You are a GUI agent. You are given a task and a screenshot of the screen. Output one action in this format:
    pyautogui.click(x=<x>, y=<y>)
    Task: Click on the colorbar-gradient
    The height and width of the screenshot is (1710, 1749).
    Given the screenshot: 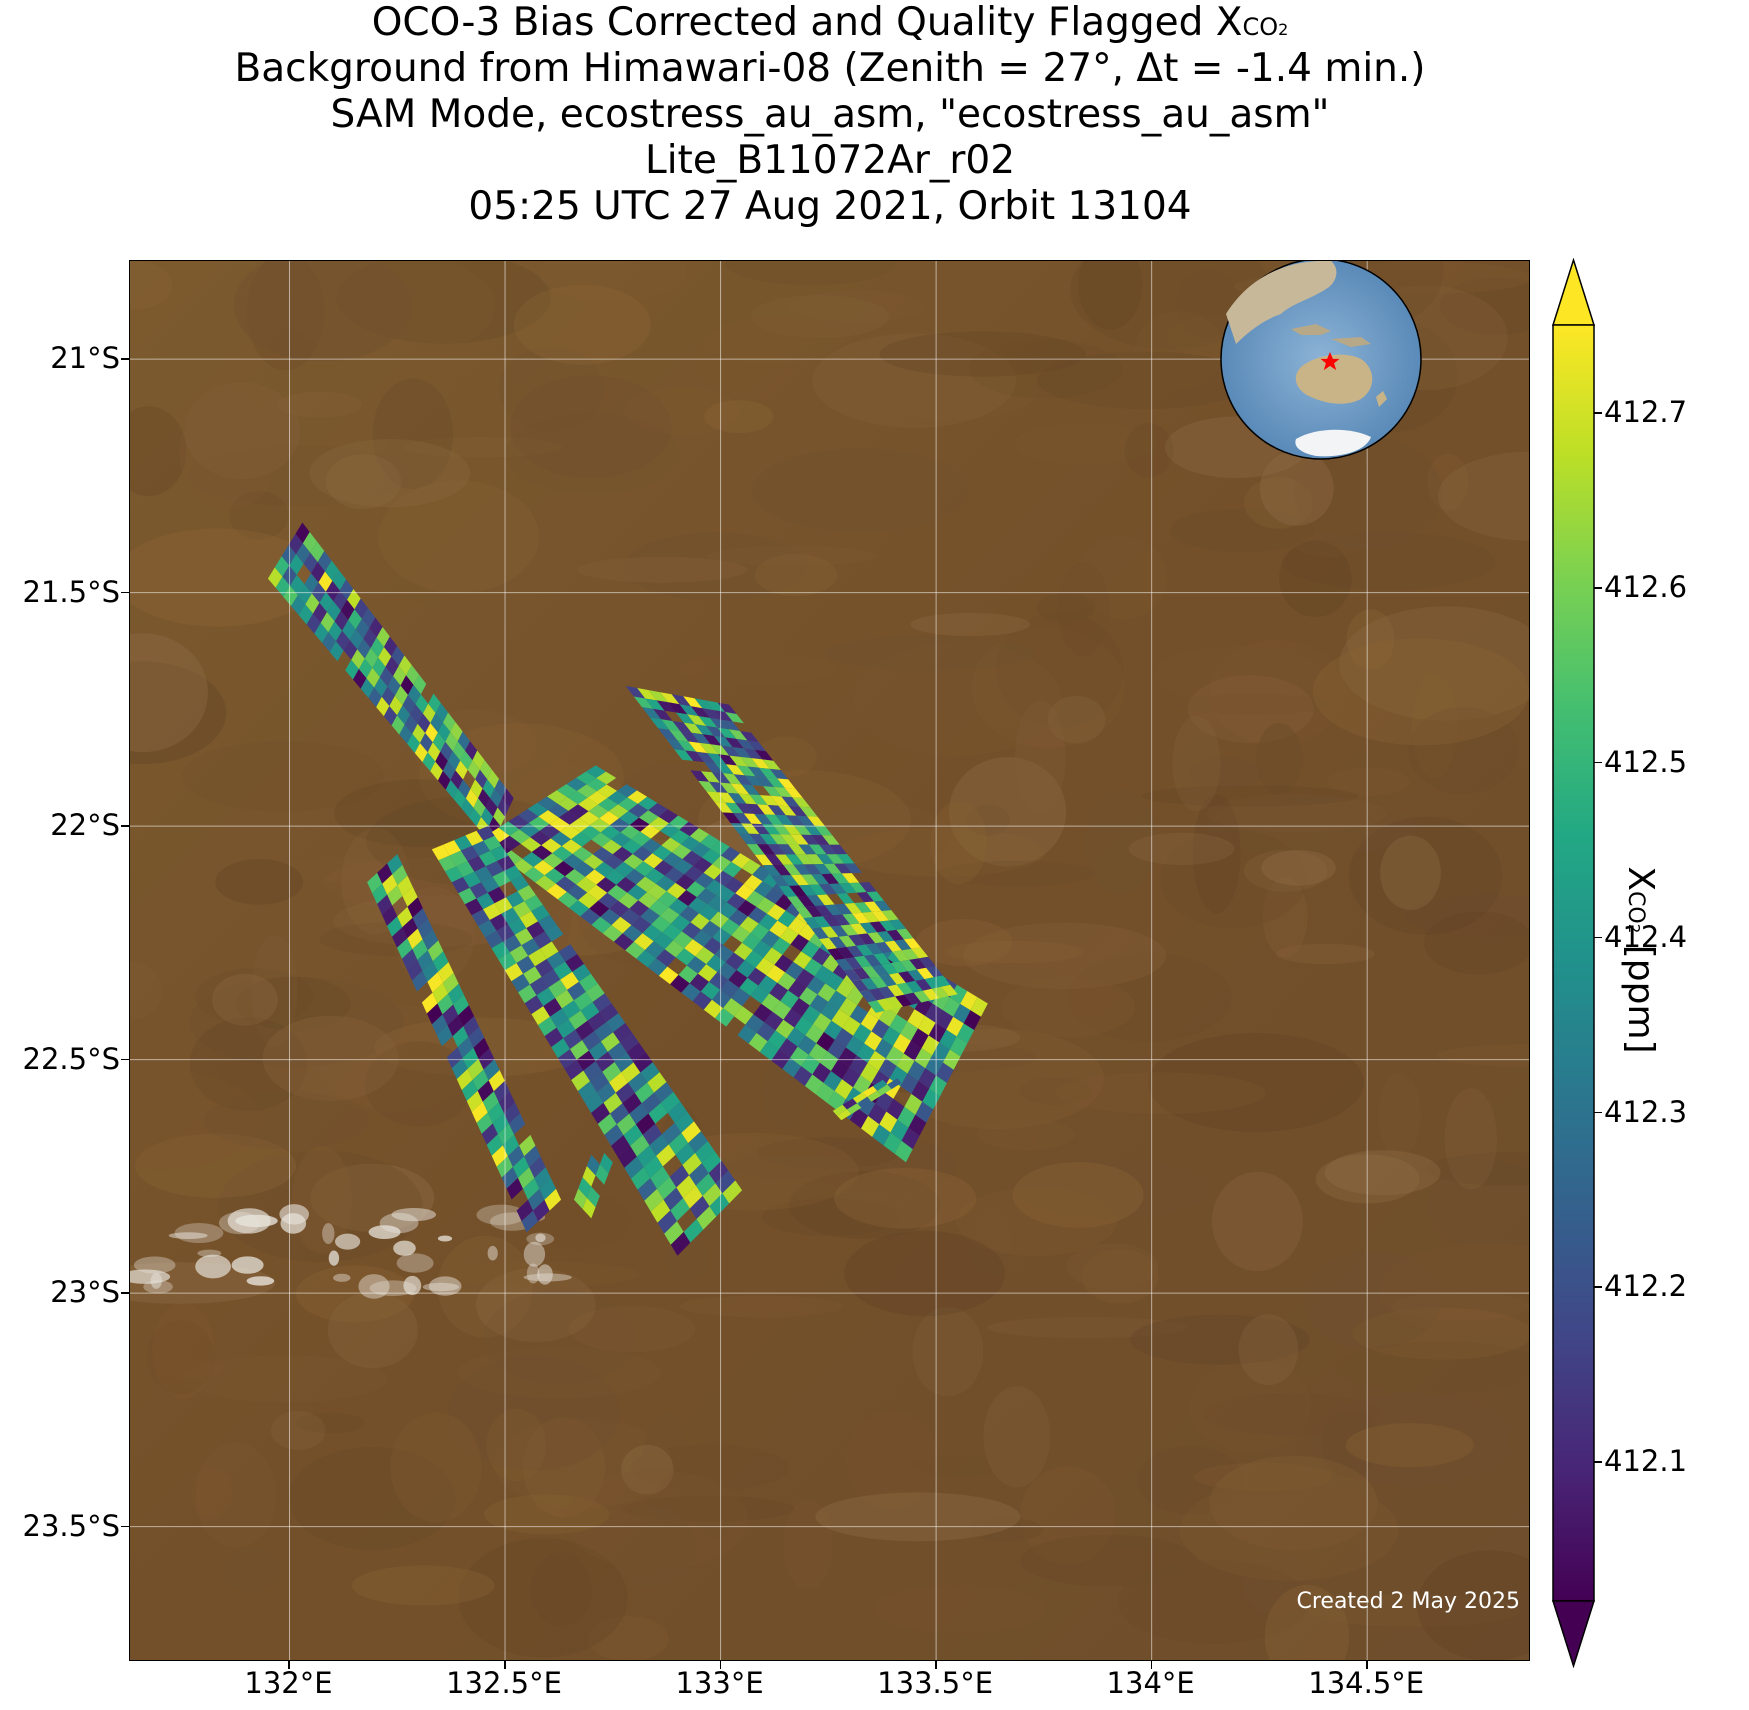 What is the action you would take?
    pyautogui.click(x=1573, y=963)
    